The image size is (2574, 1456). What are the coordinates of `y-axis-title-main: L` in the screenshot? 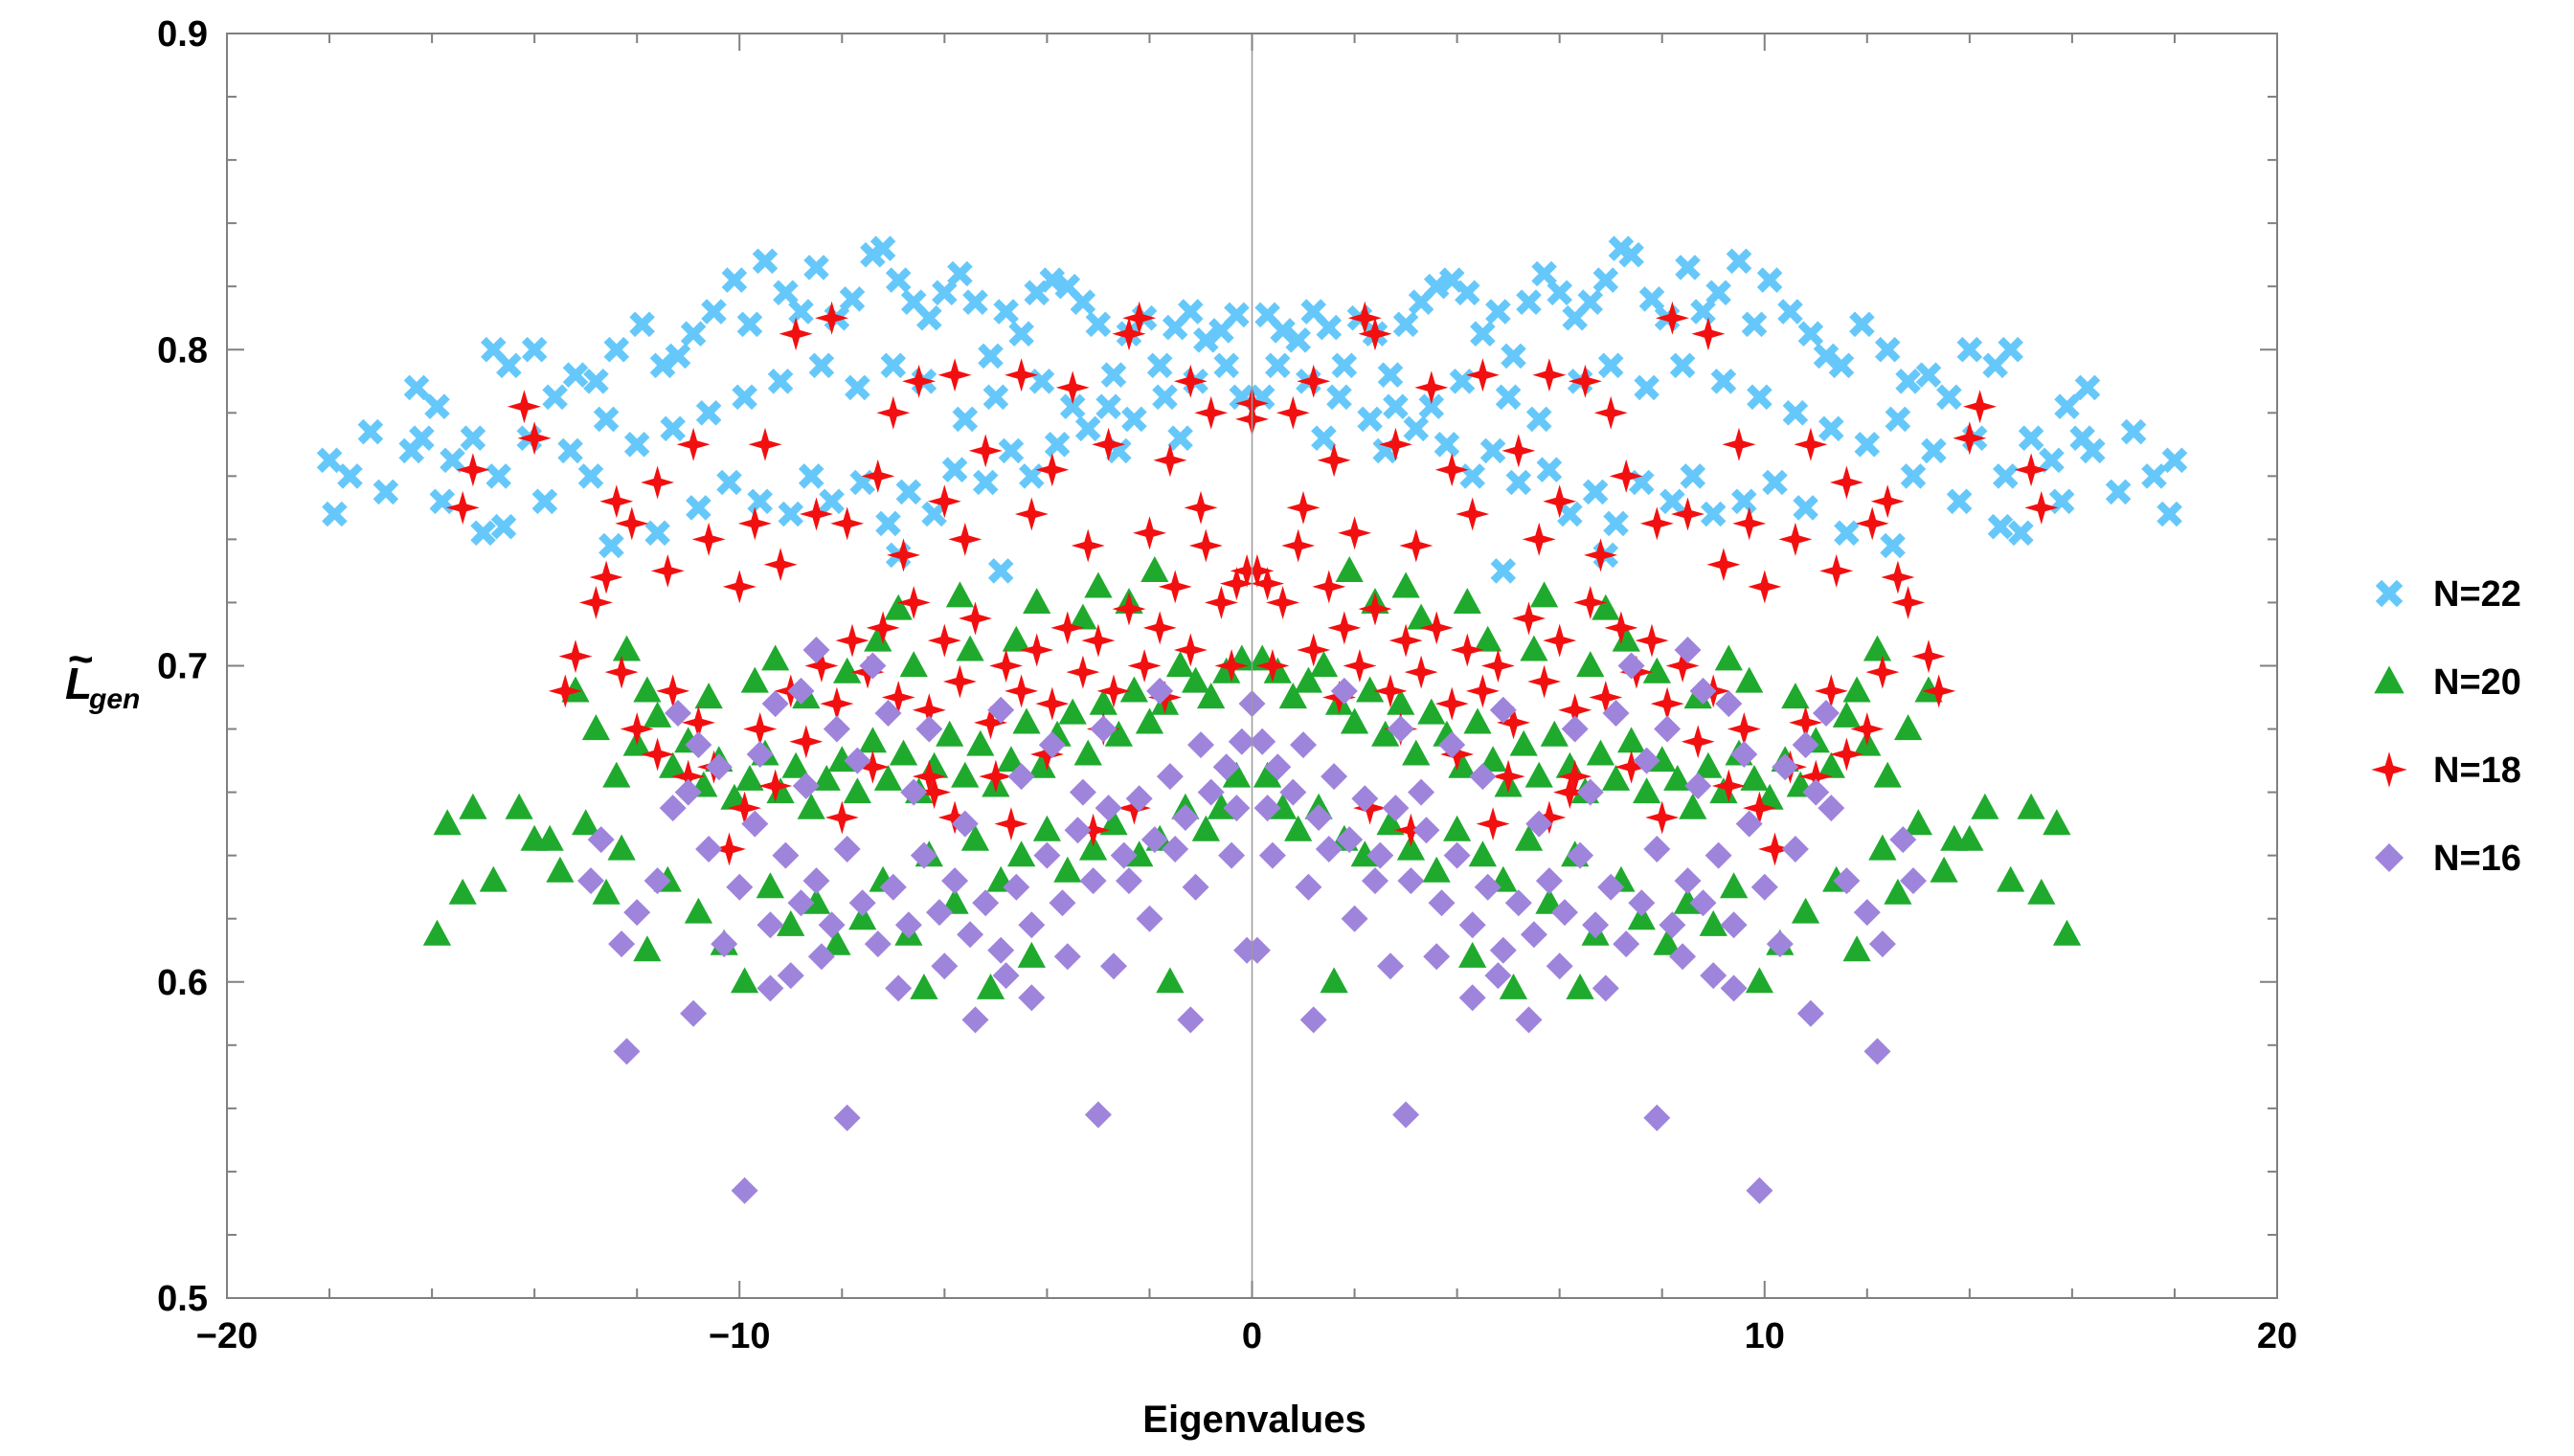 It's located at (78, 684).